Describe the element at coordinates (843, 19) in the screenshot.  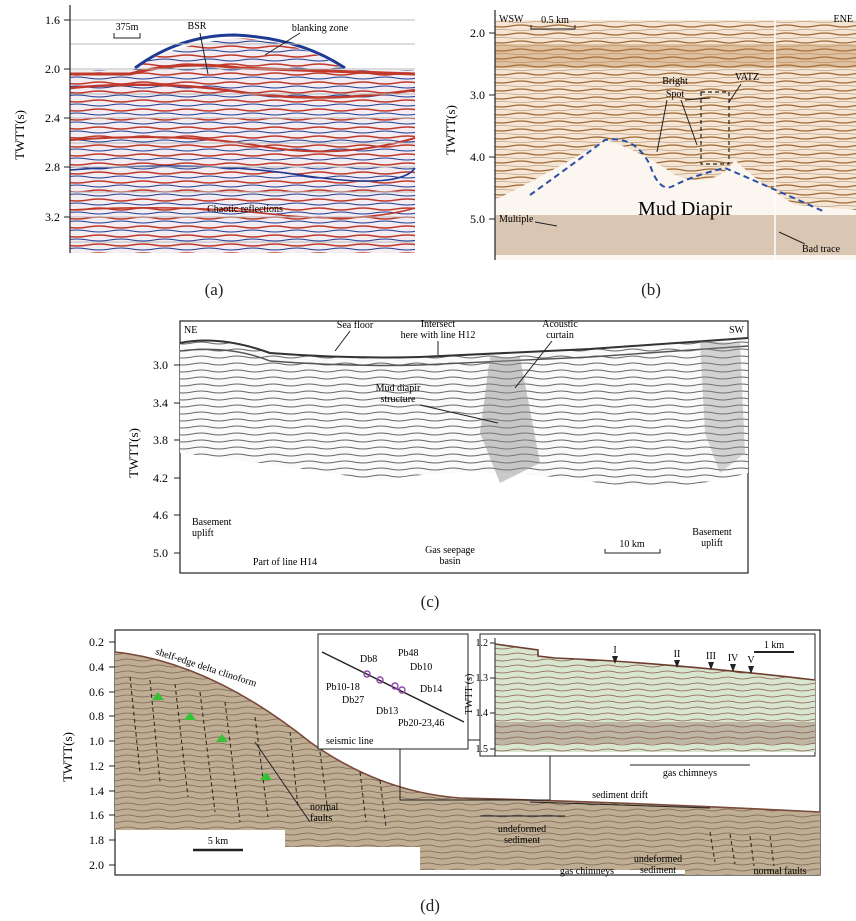
I see `direction-right: ENE` at that location.